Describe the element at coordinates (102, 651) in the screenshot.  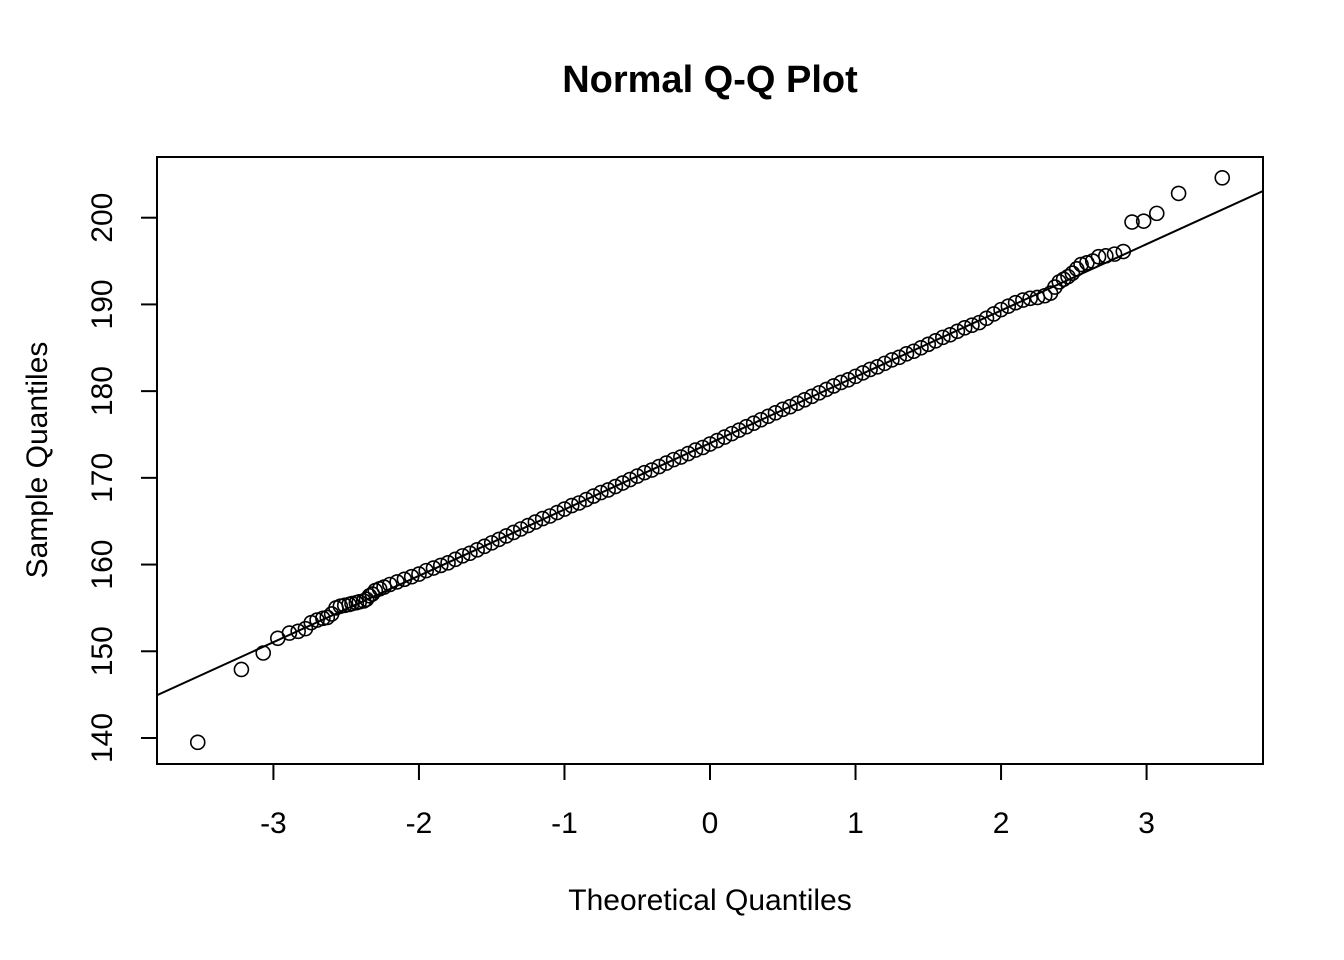
I see `y-tick-label: 150` at that location.